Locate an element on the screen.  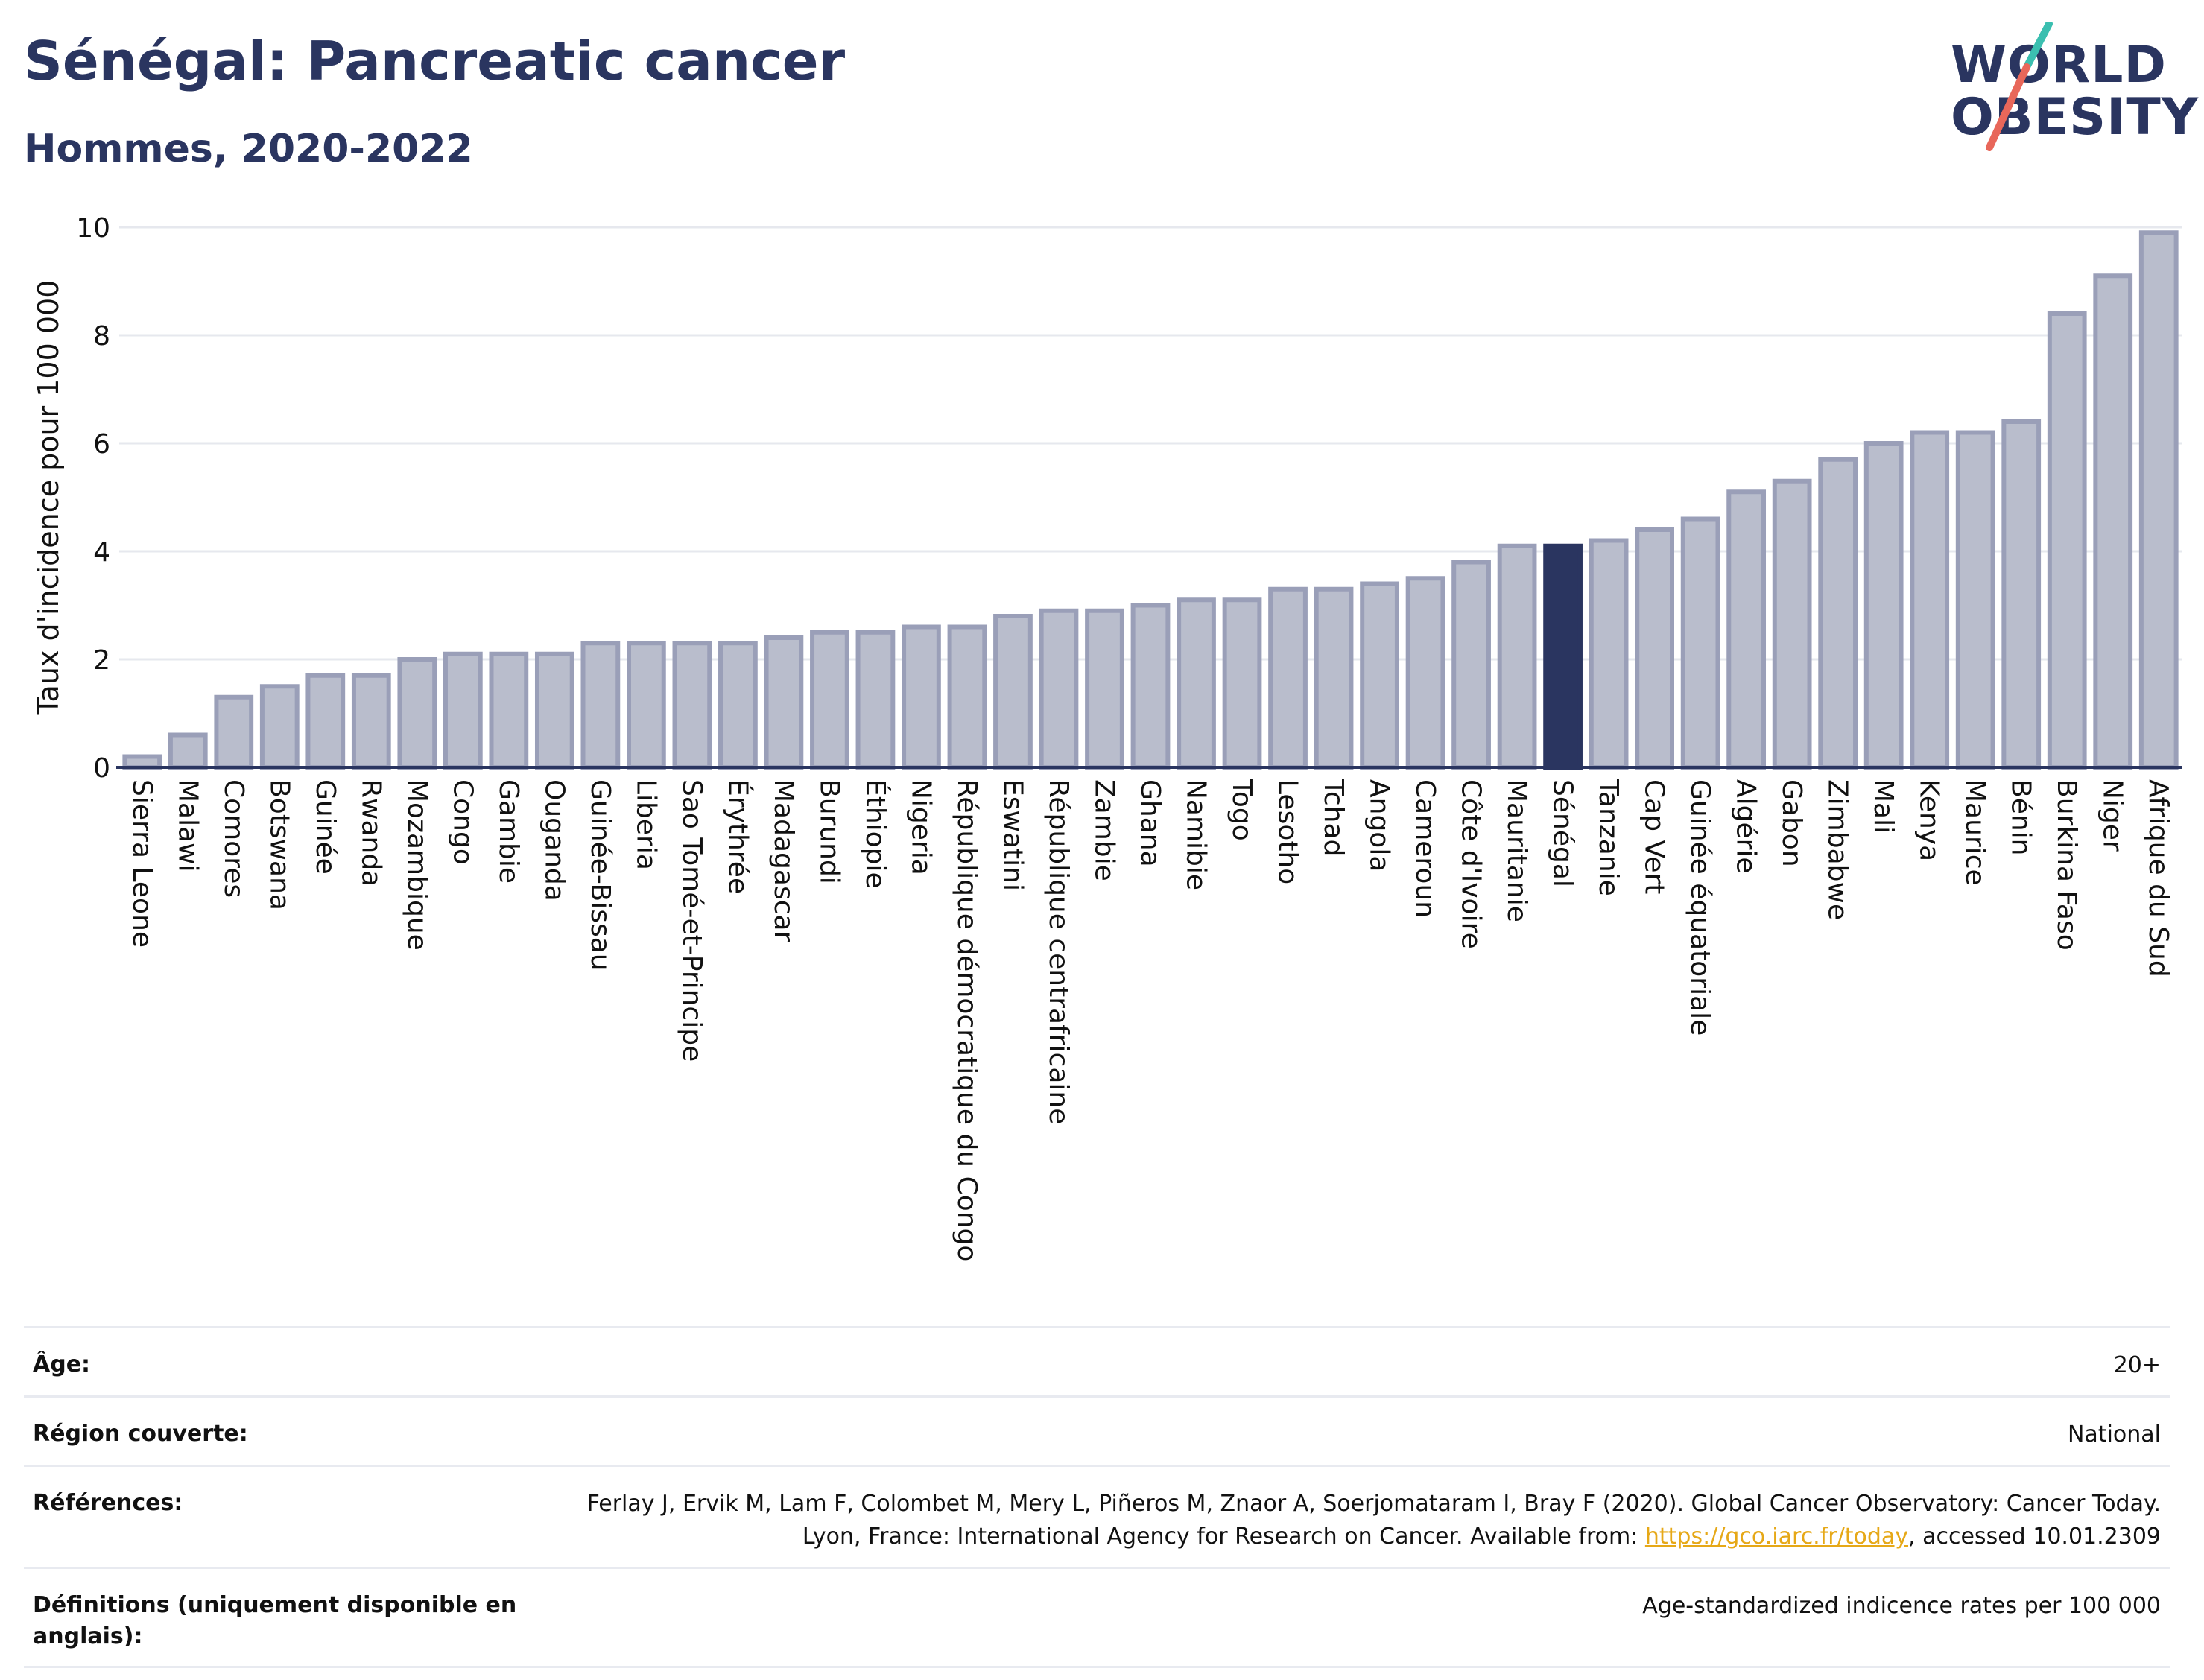
x-tick-label: Bénin is located at coordinates (2021, 817).